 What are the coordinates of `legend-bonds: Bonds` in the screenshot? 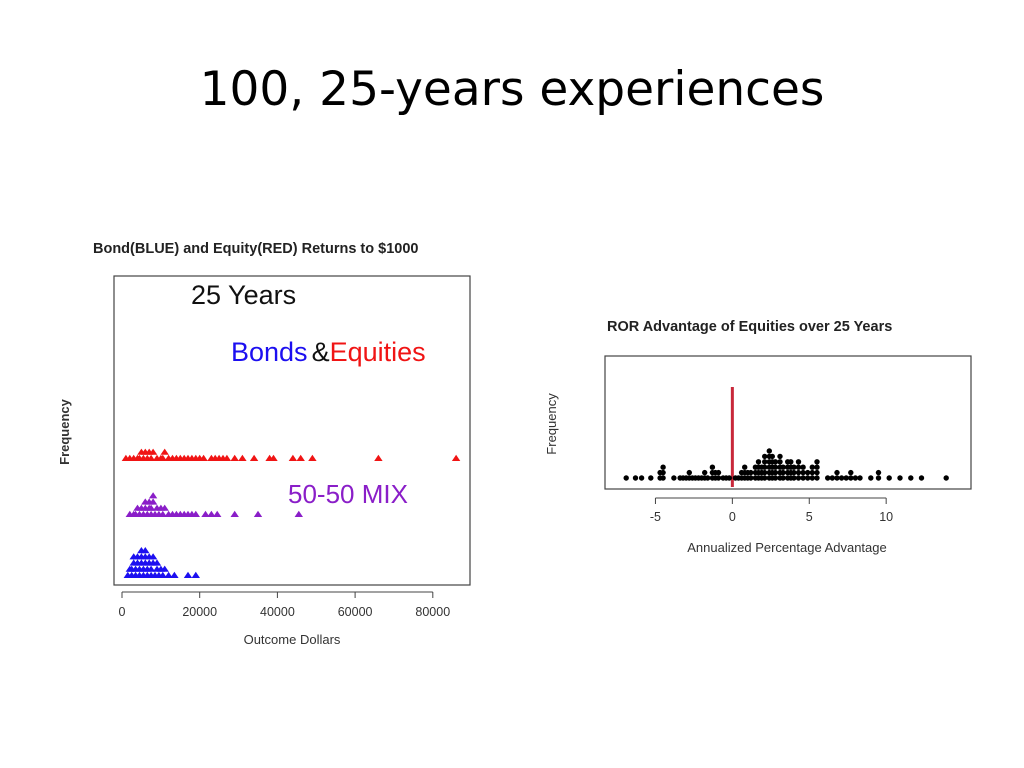 It's located at (269, 352).